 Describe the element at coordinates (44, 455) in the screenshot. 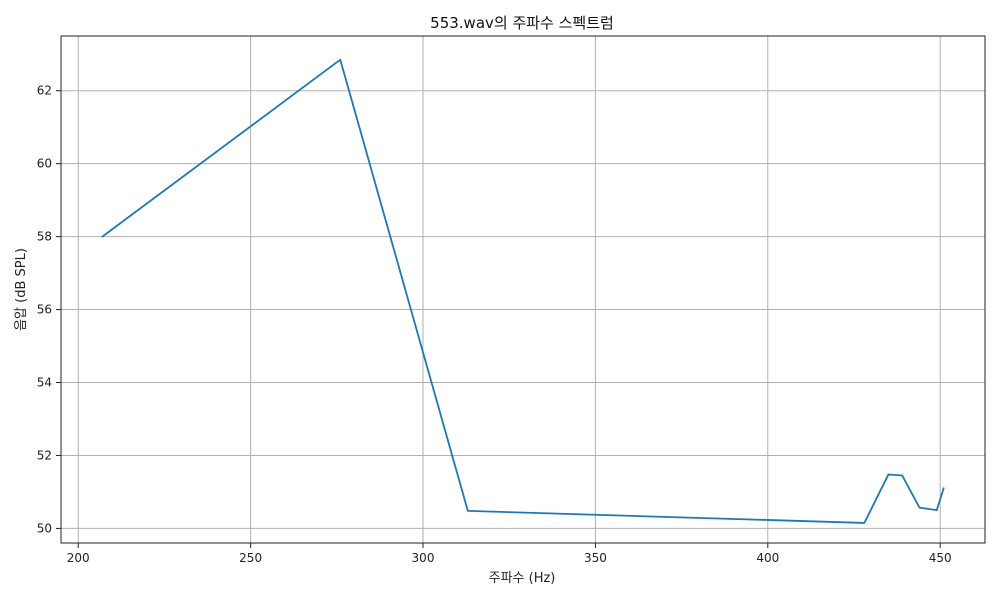

I see `y-tick-label: 52` at that location.